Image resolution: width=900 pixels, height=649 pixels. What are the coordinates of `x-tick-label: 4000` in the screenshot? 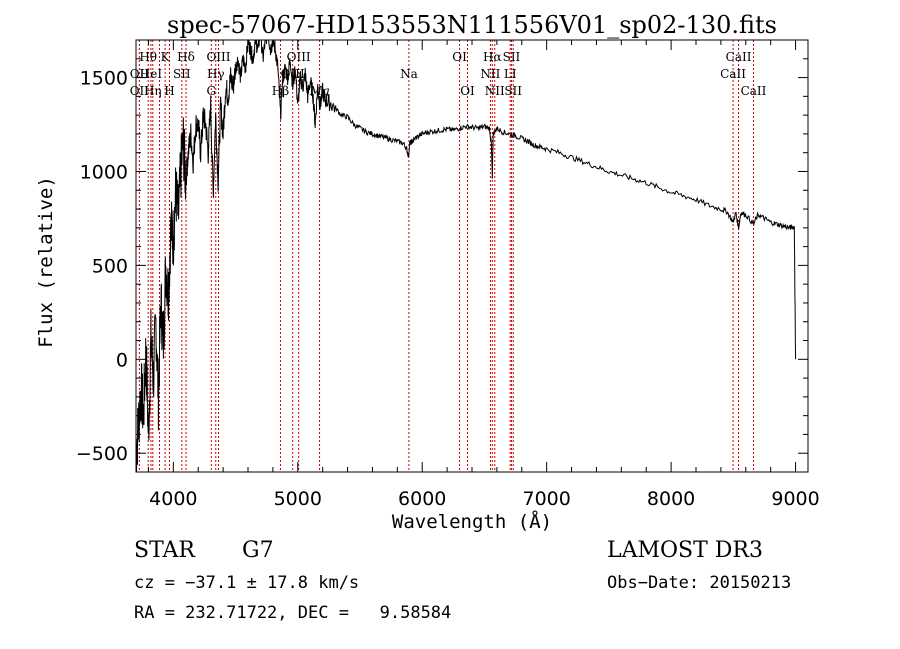 It's located at (173, 499).